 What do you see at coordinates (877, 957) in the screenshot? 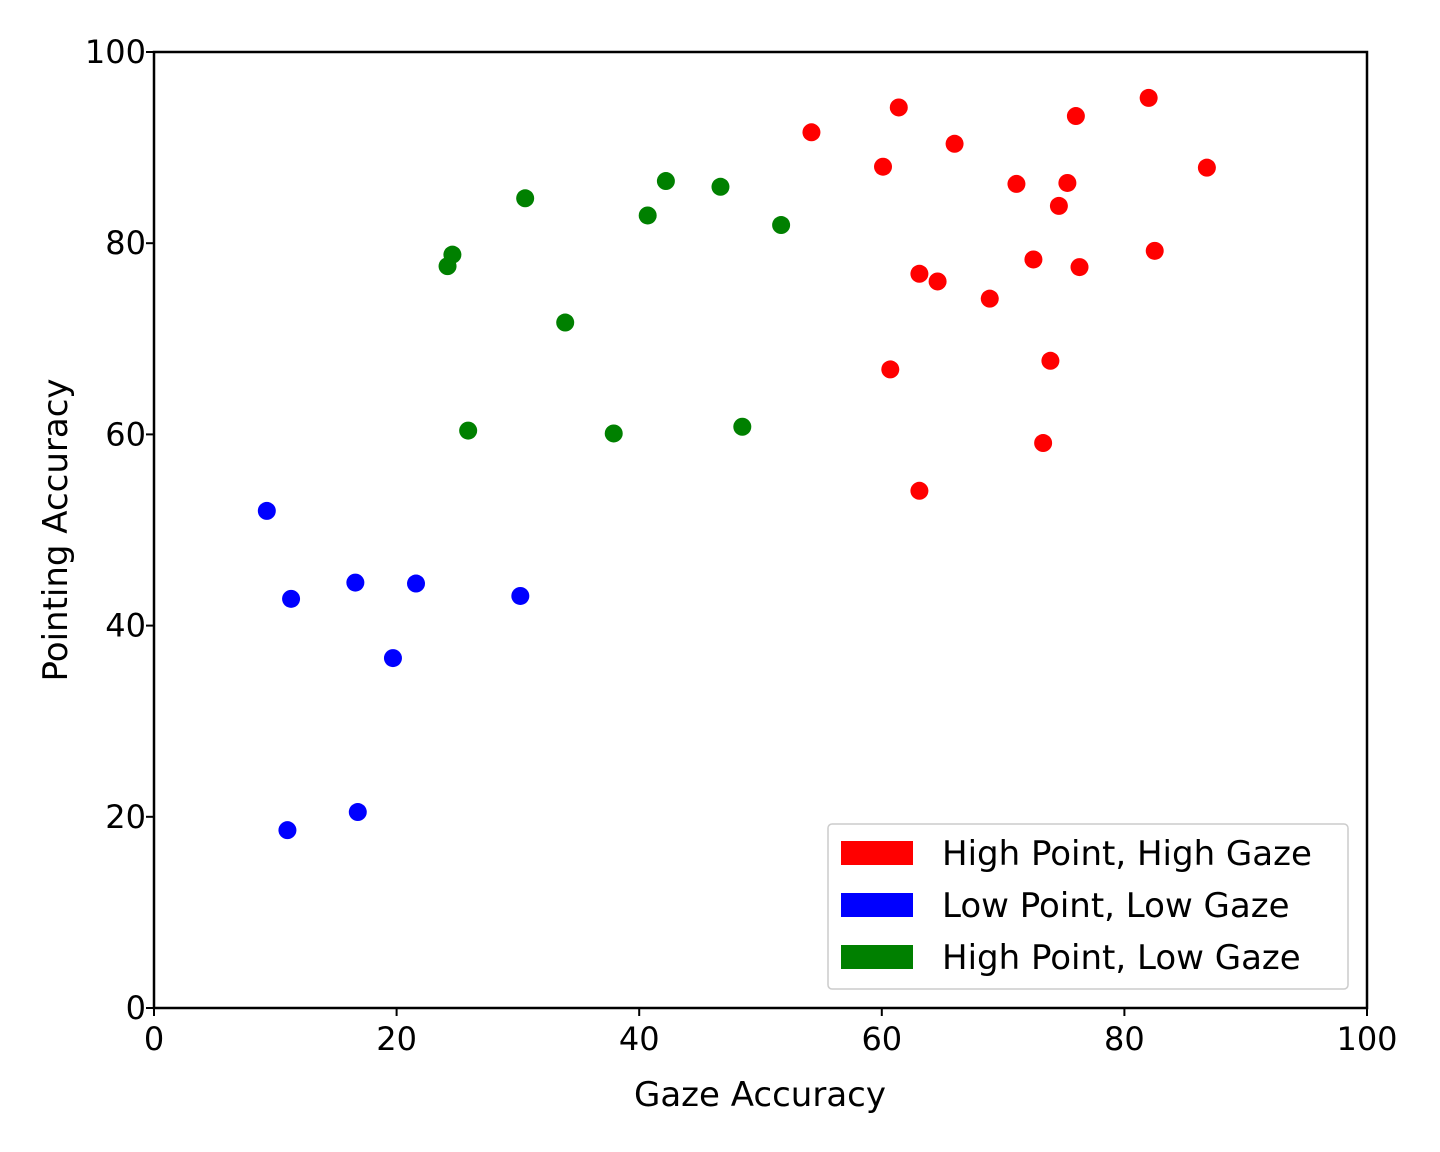
I see `legend-swatch-high-point-low-gaze` at bounding box center [877, 957].